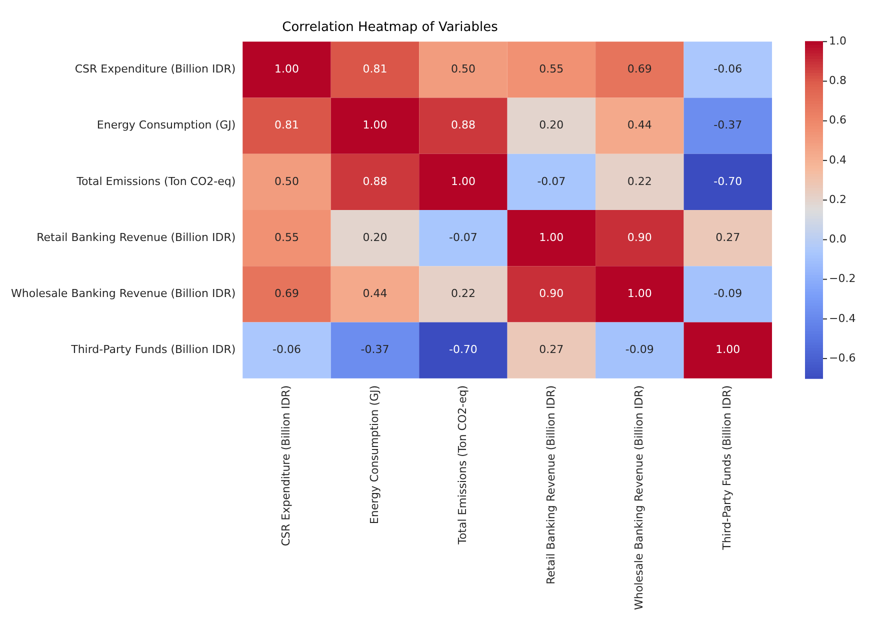 The image size is (880, 621). What do you see at coordinates (842, 318) in the screenshot?
I see `color-bar-label: −0.4` at bounding box center [842, 318].